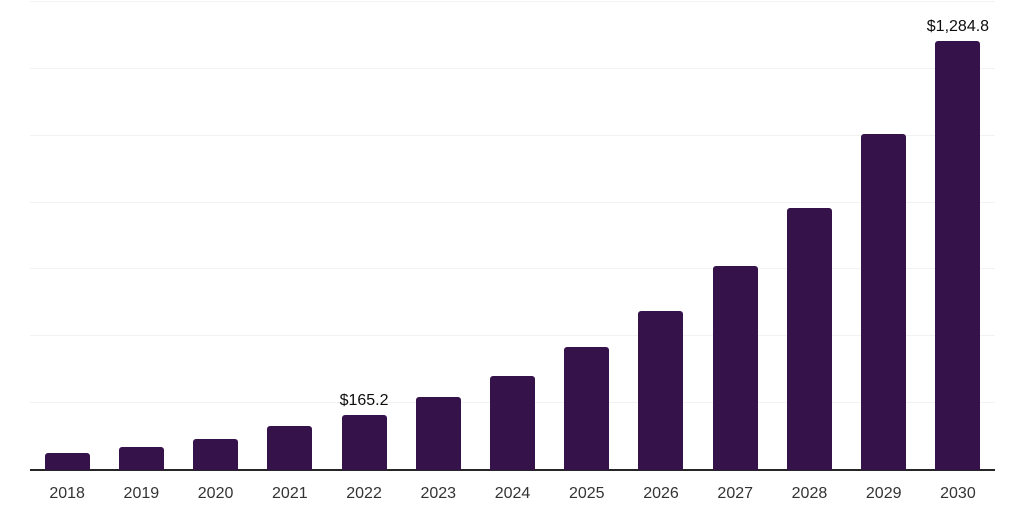 Image resolution: width=1024 pixels, height=512 pixels. I want to click on bar-slot-2030: $1,284.8, so click(958, 236).